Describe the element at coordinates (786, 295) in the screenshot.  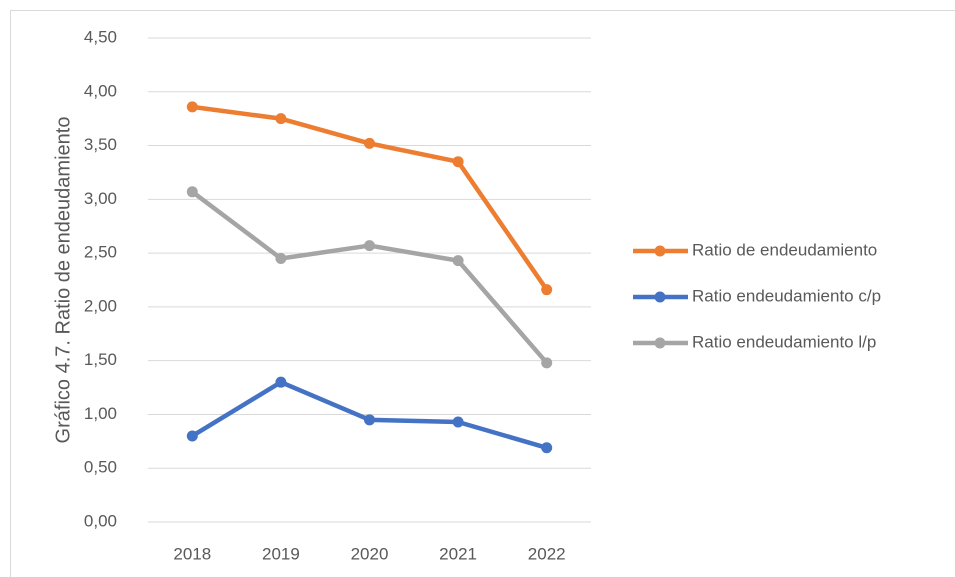
I see `legend-label: Ratio endeudamiento c/p` at that location.